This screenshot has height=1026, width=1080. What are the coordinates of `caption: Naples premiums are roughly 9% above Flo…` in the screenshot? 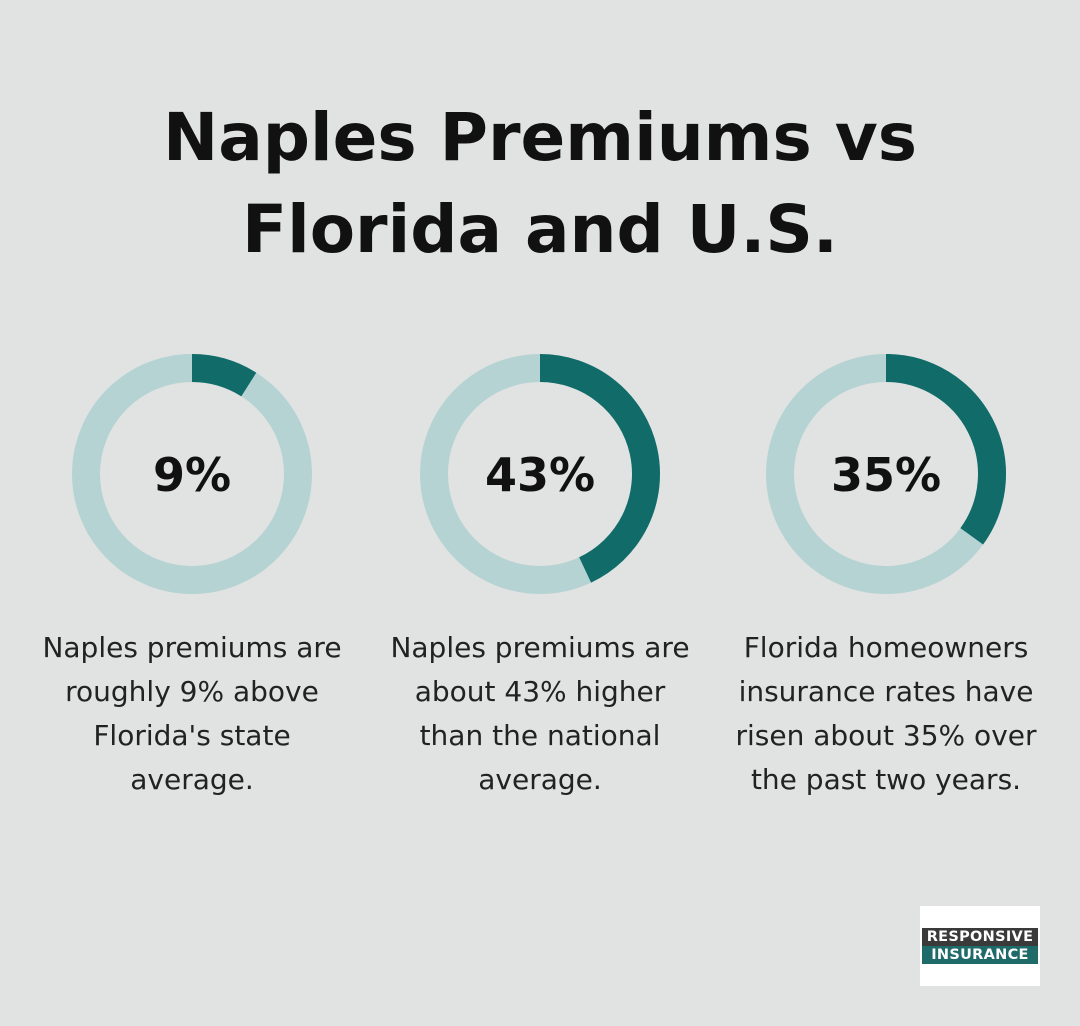 It's located at (192, 713).